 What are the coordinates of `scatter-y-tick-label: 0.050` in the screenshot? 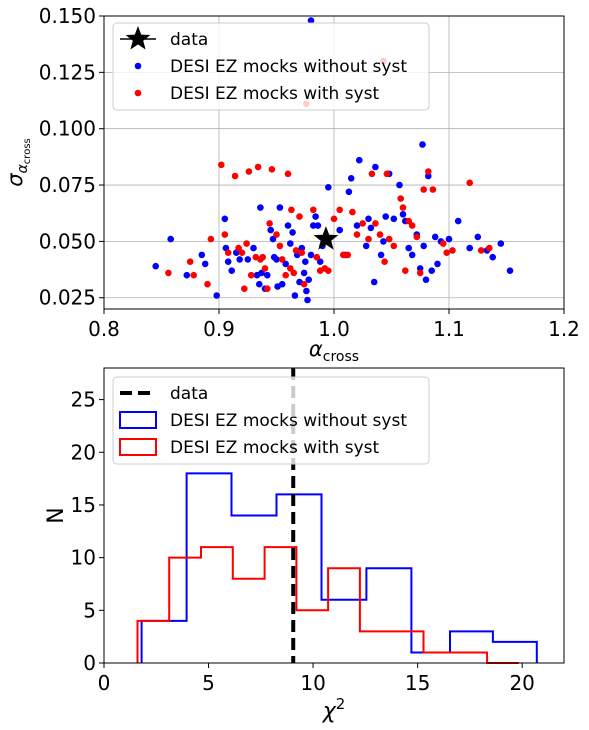 It's located at (67, 241).